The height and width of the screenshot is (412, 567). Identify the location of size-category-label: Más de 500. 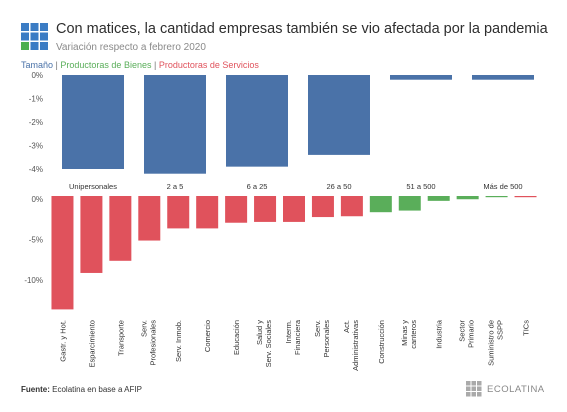
(502, 186).